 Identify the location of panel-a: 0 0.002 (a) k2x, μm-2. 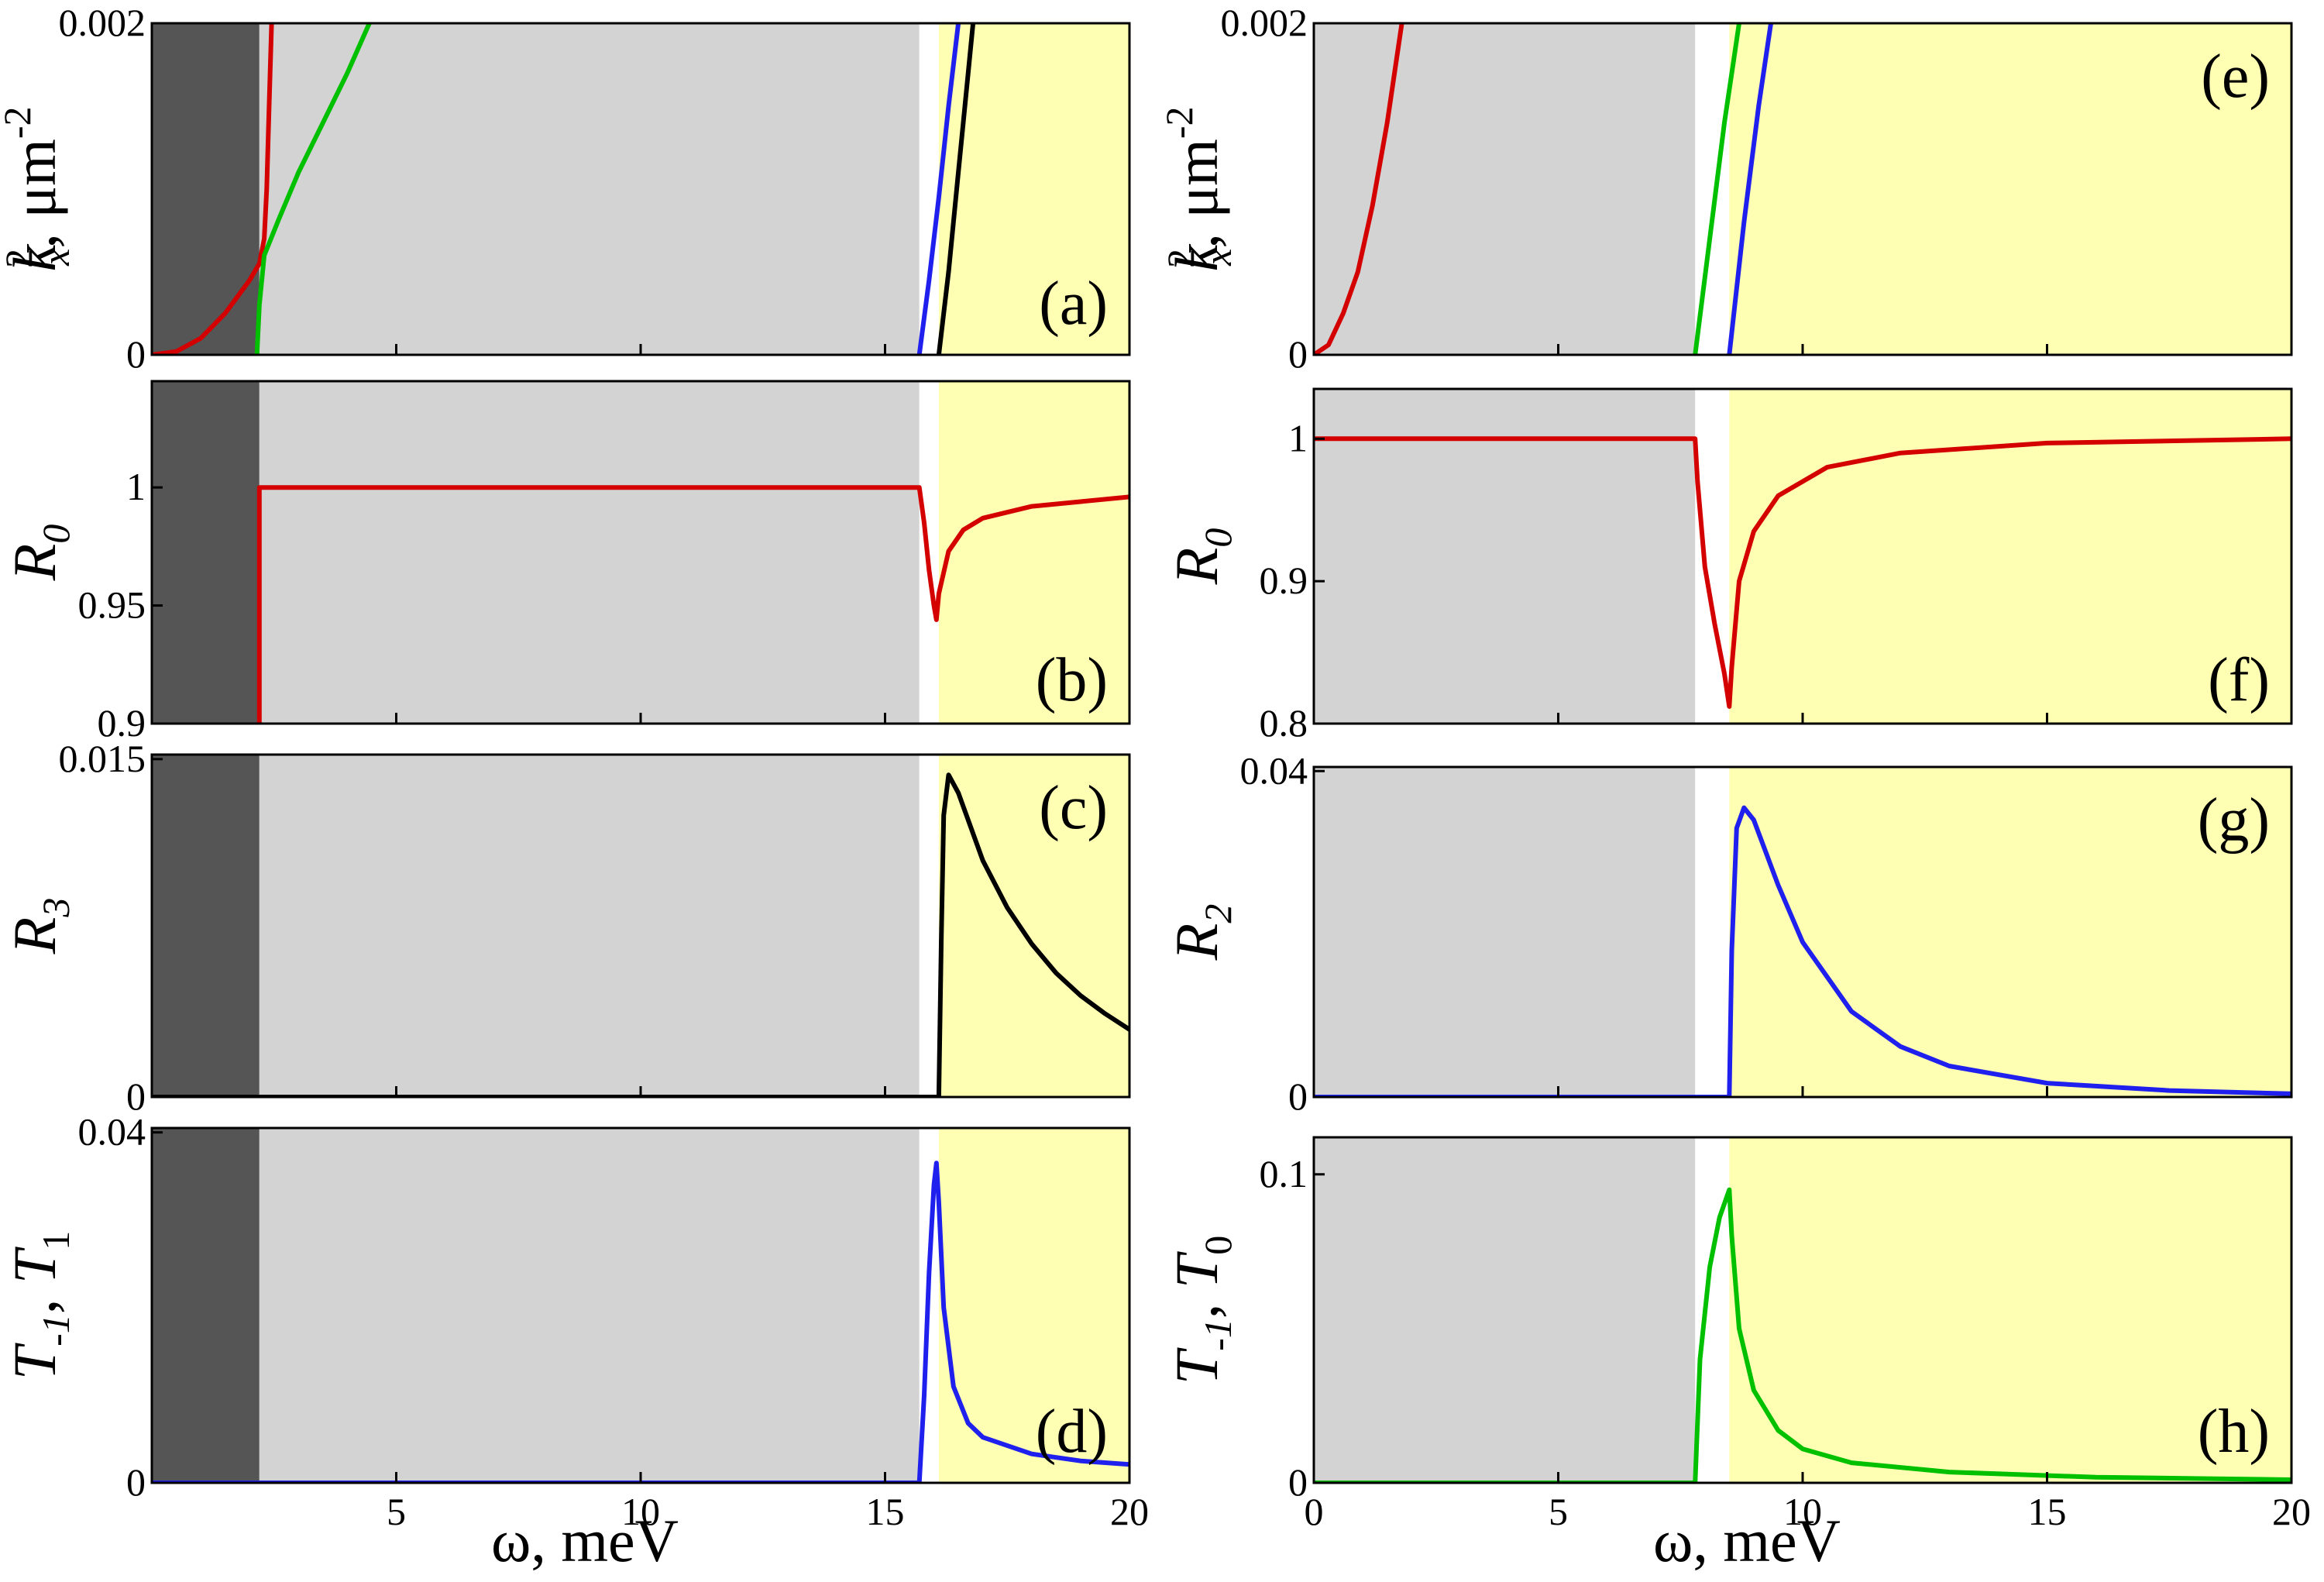
(565, 188).